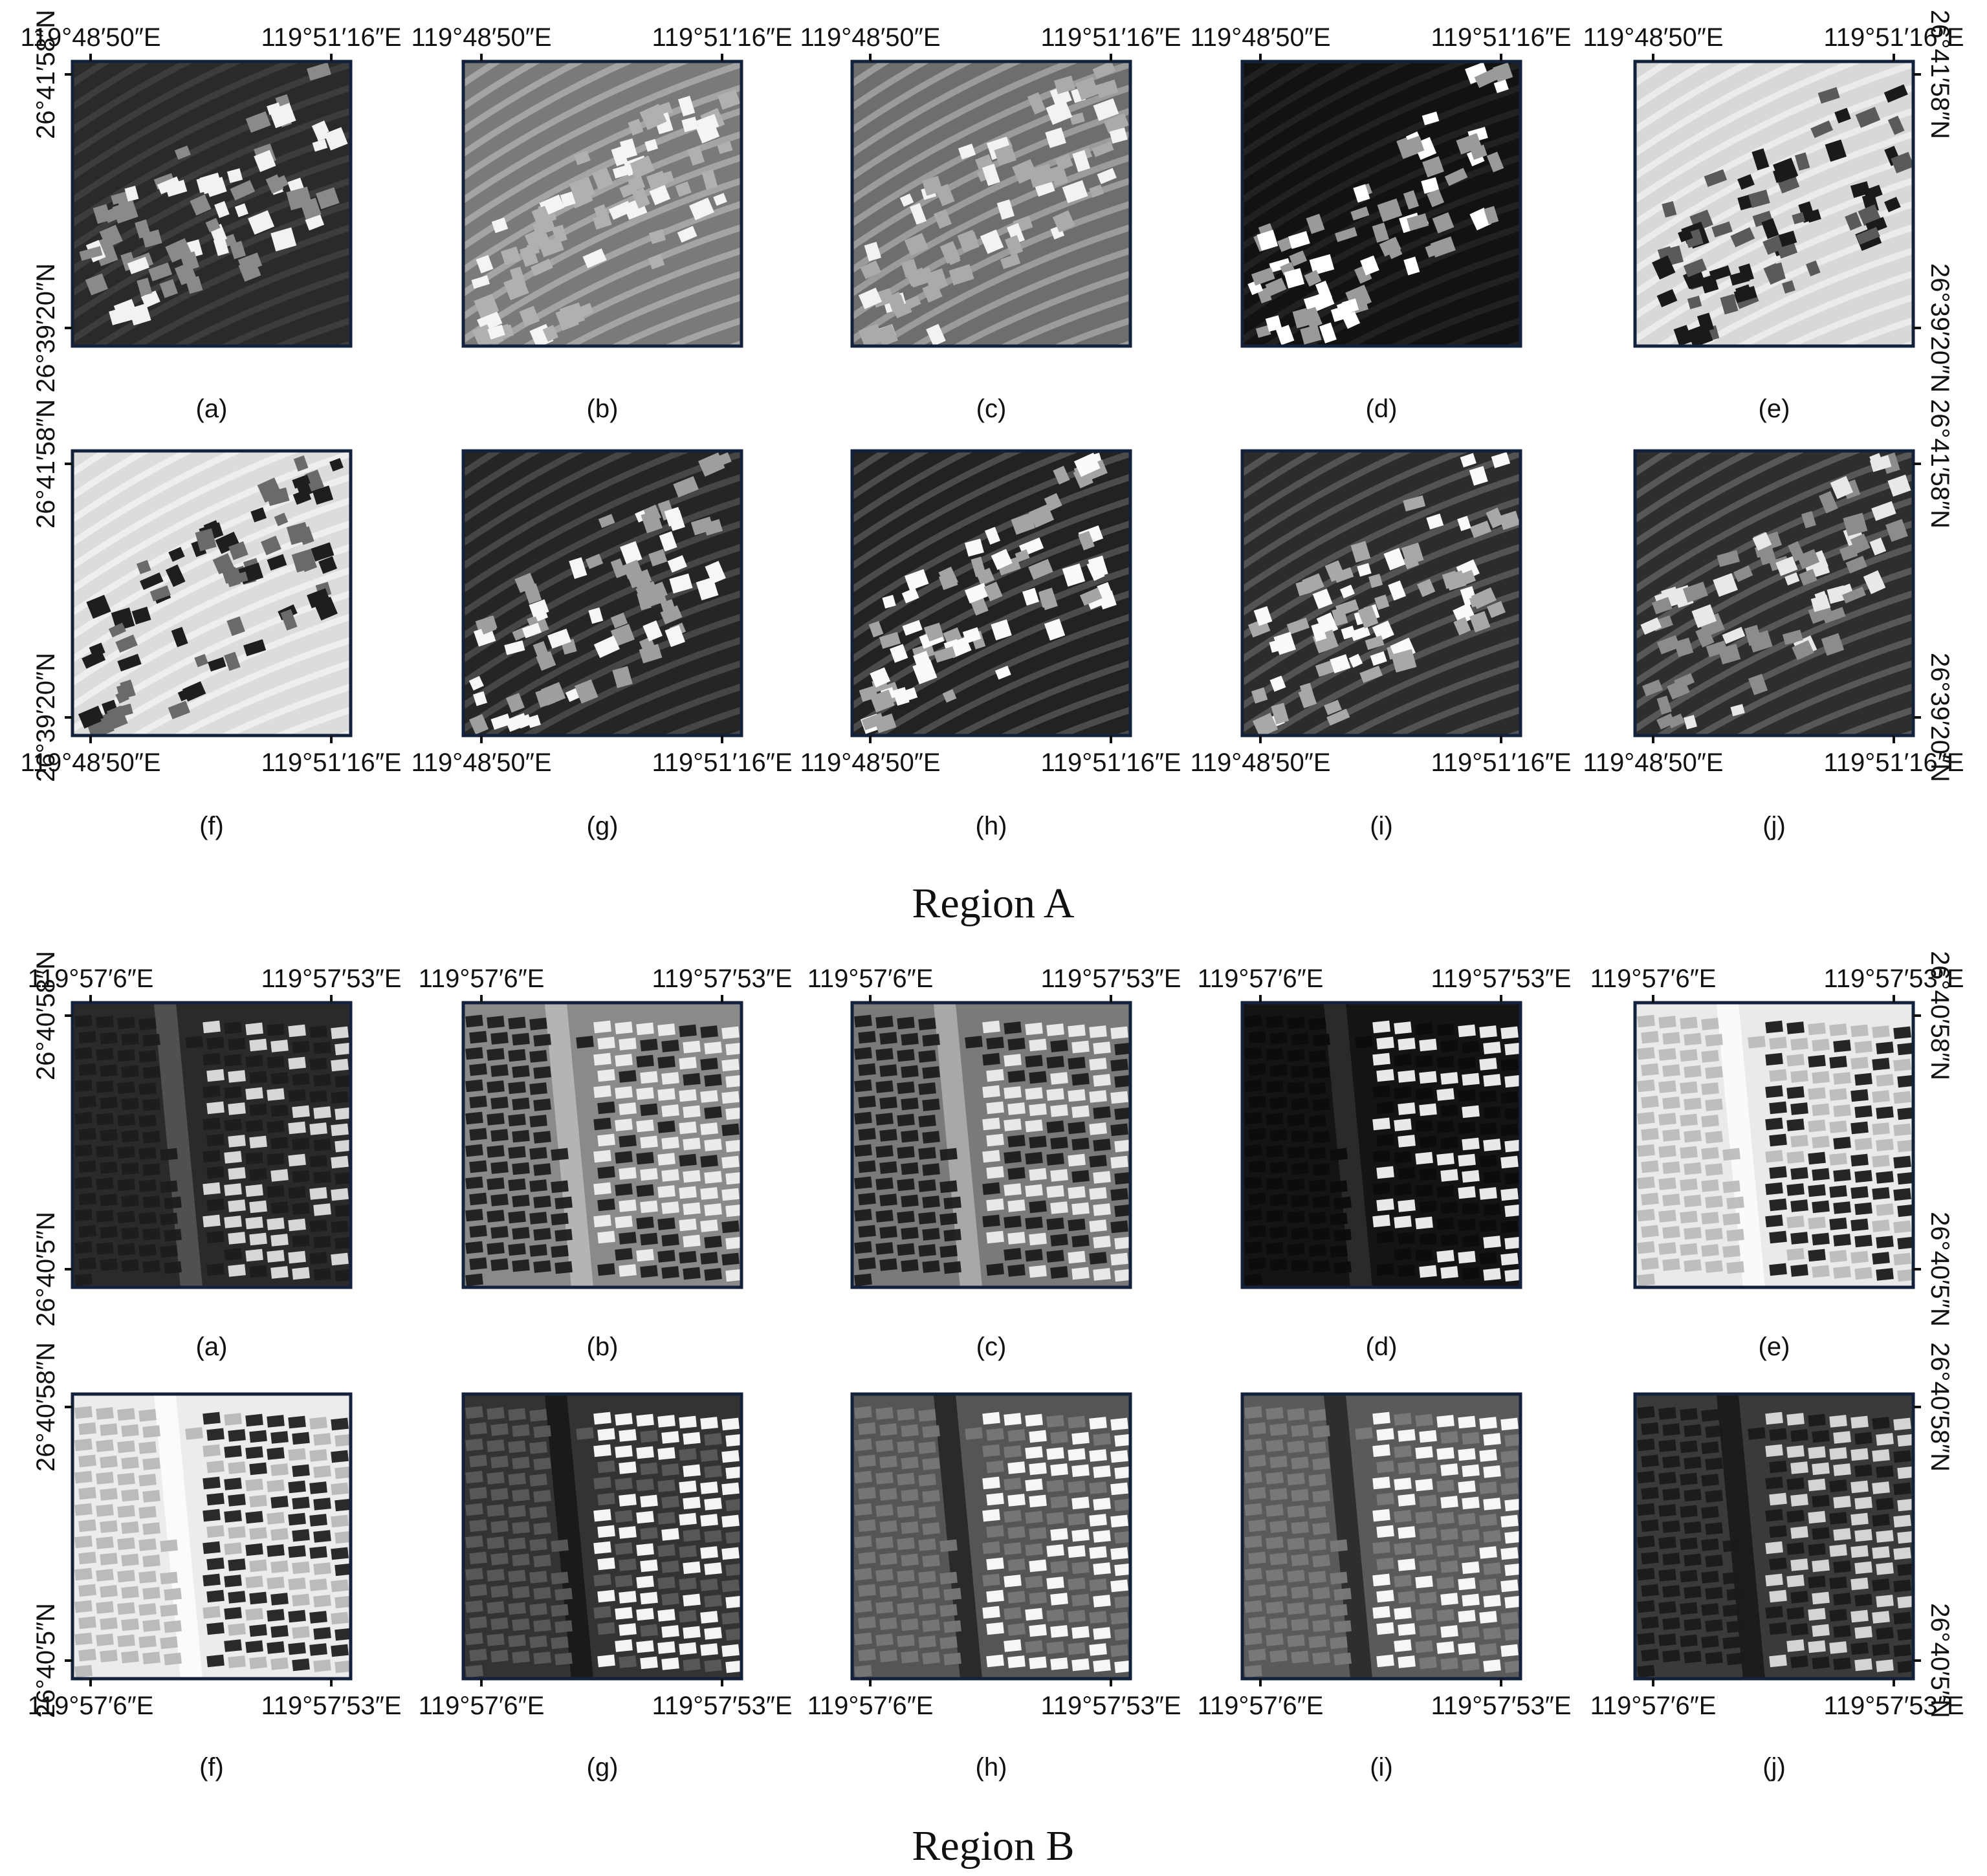 This screenshot has width=1987, height=1876. Describe the element at coordinates (603, 1767) in the screenshot. I see `panel-label: (g)` at that location.